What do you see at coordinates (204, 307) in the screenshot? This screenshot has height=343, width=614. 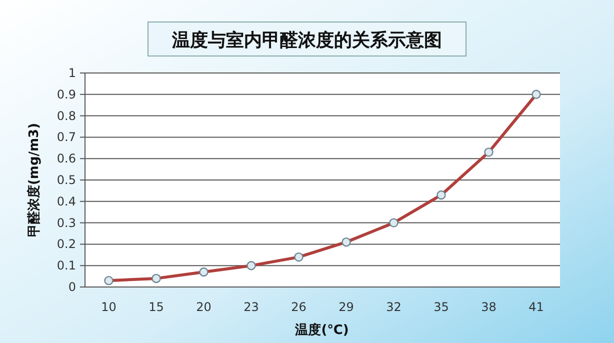 I see `x-tick-label: 20` at bounding box center [204, 307].